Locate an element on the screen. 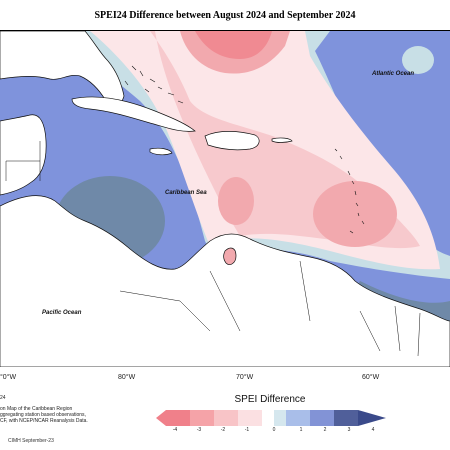 The width and height of the screenshot is (450, 450). legend-swatches is located at coordinates (262, 418).